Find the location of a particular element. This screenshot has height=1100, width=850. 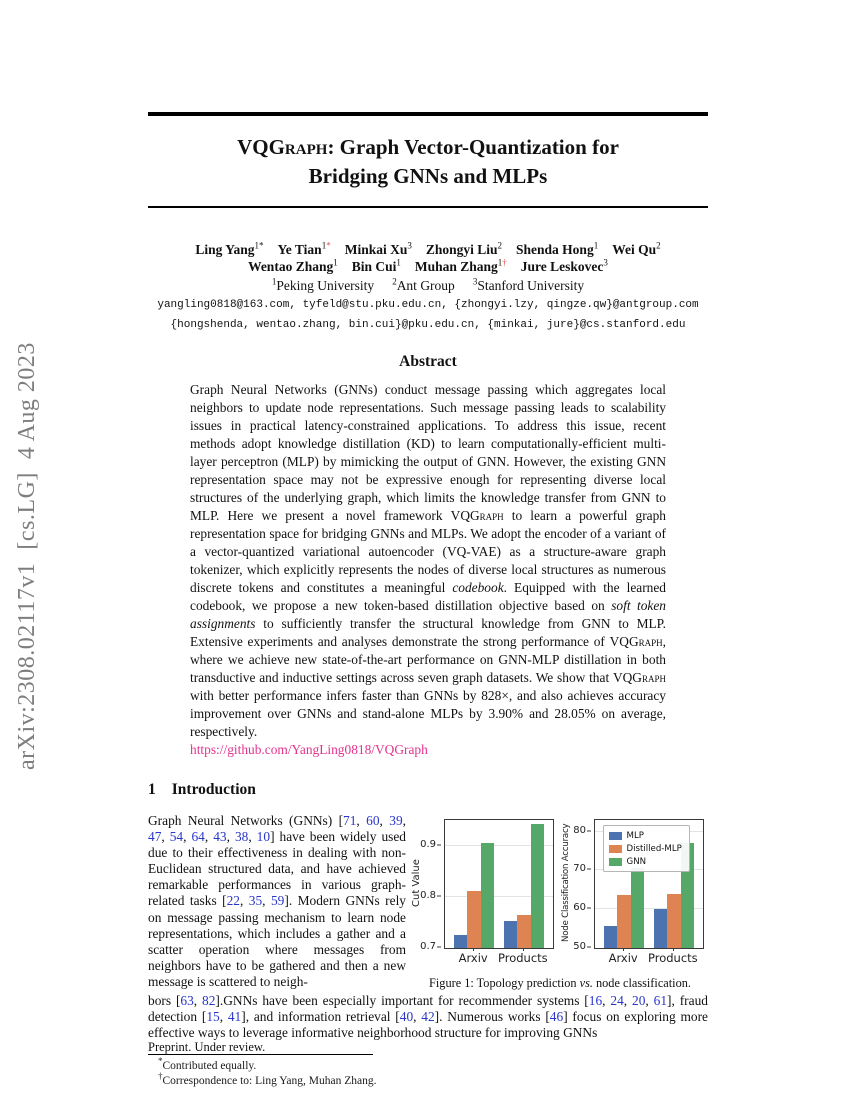

legend-row: Distilled-MLP is located at coordinates (645, 848).